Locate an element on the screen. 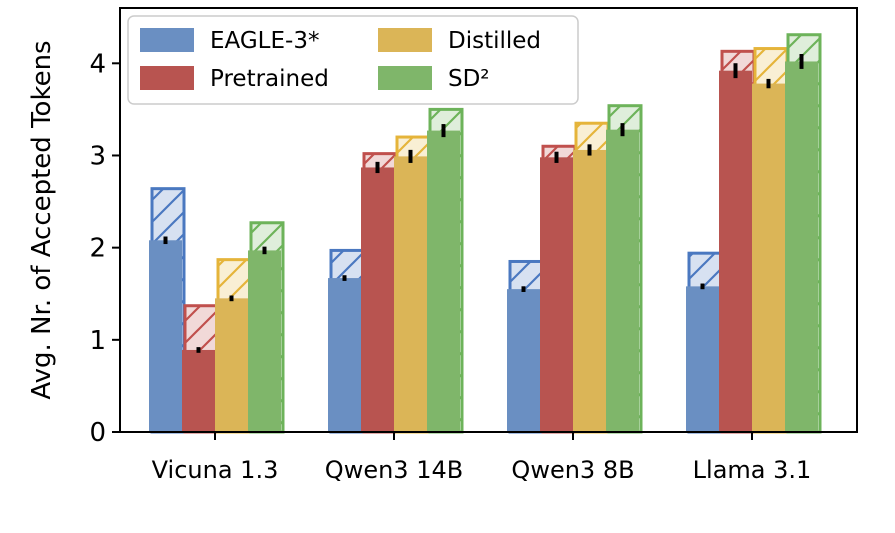  legend-label-pretrained: Pretrained is located at coordinates (269, 79).